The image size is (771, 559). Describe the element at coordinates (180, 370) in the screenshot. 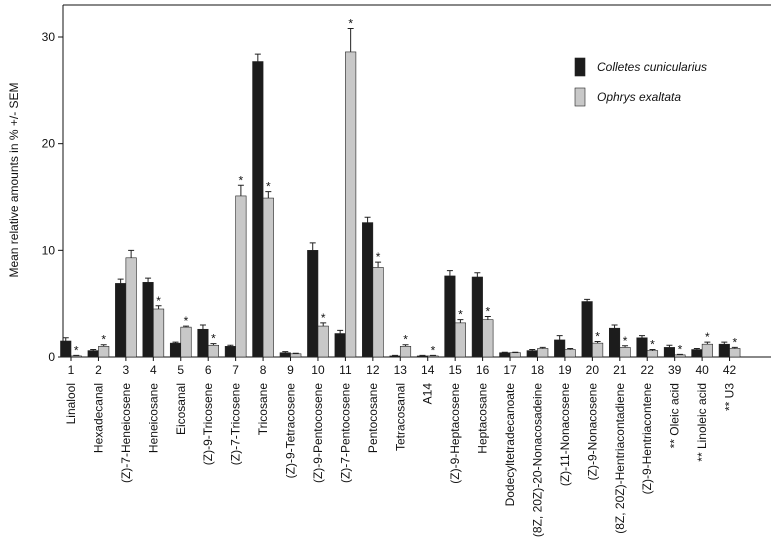

I see `x-tick-label: 5` at that location.